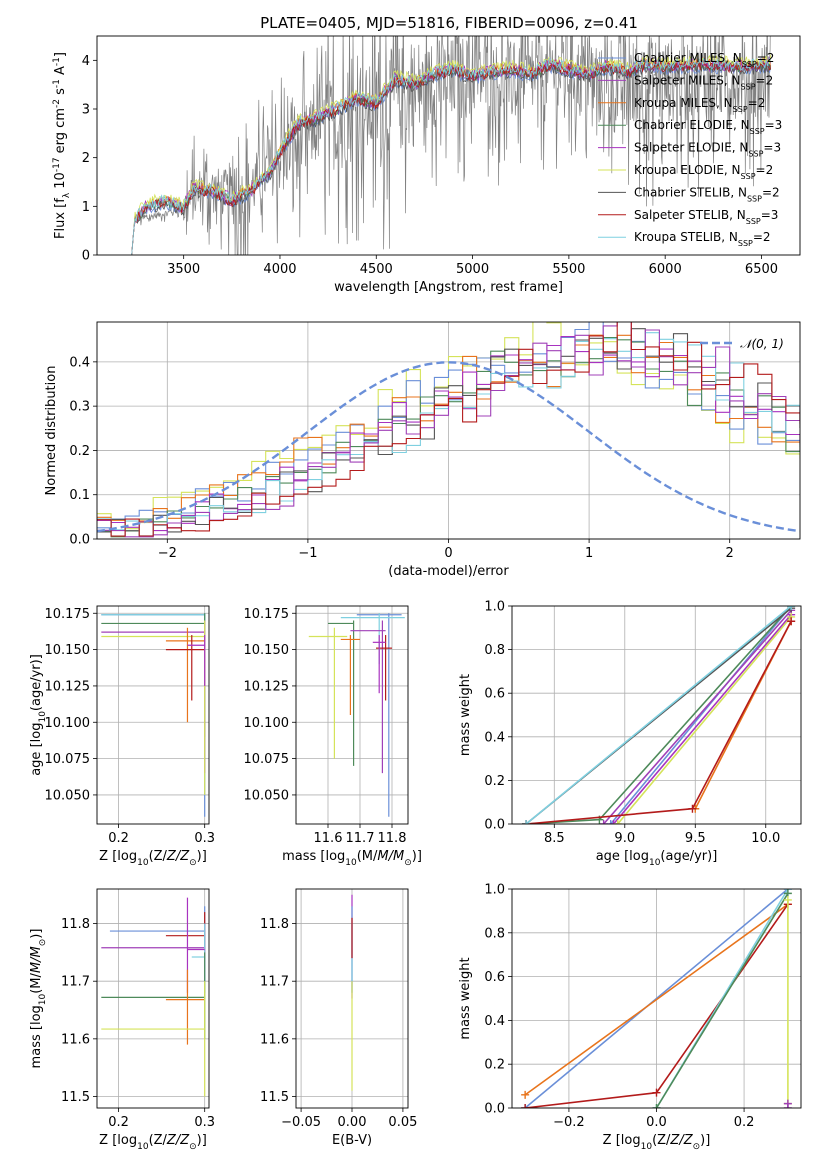 This screenshot has width=819, height=1170. What do you see at coordinates (702, 719) in the screenshot?
I see `mass-weight-line-salpeter-elodie` at bounding box center [702, 719].